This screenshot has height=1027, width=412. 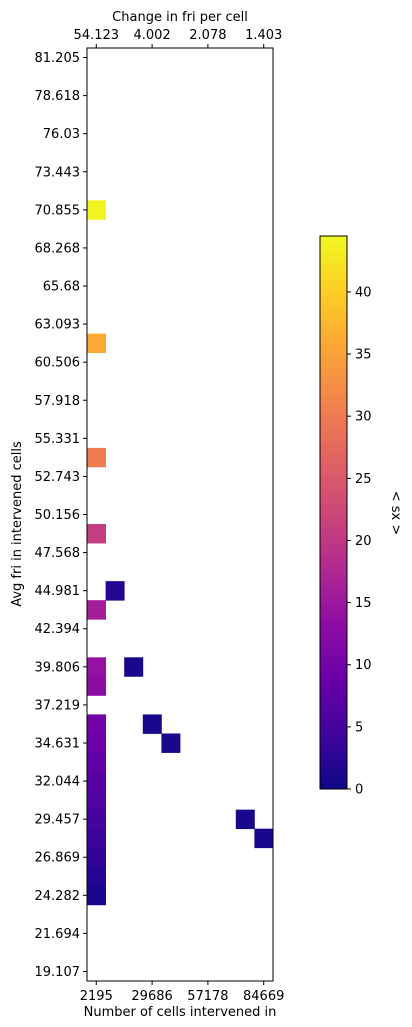 I want to click on y-tick-label: 70.855, so click(x=58, y=210).